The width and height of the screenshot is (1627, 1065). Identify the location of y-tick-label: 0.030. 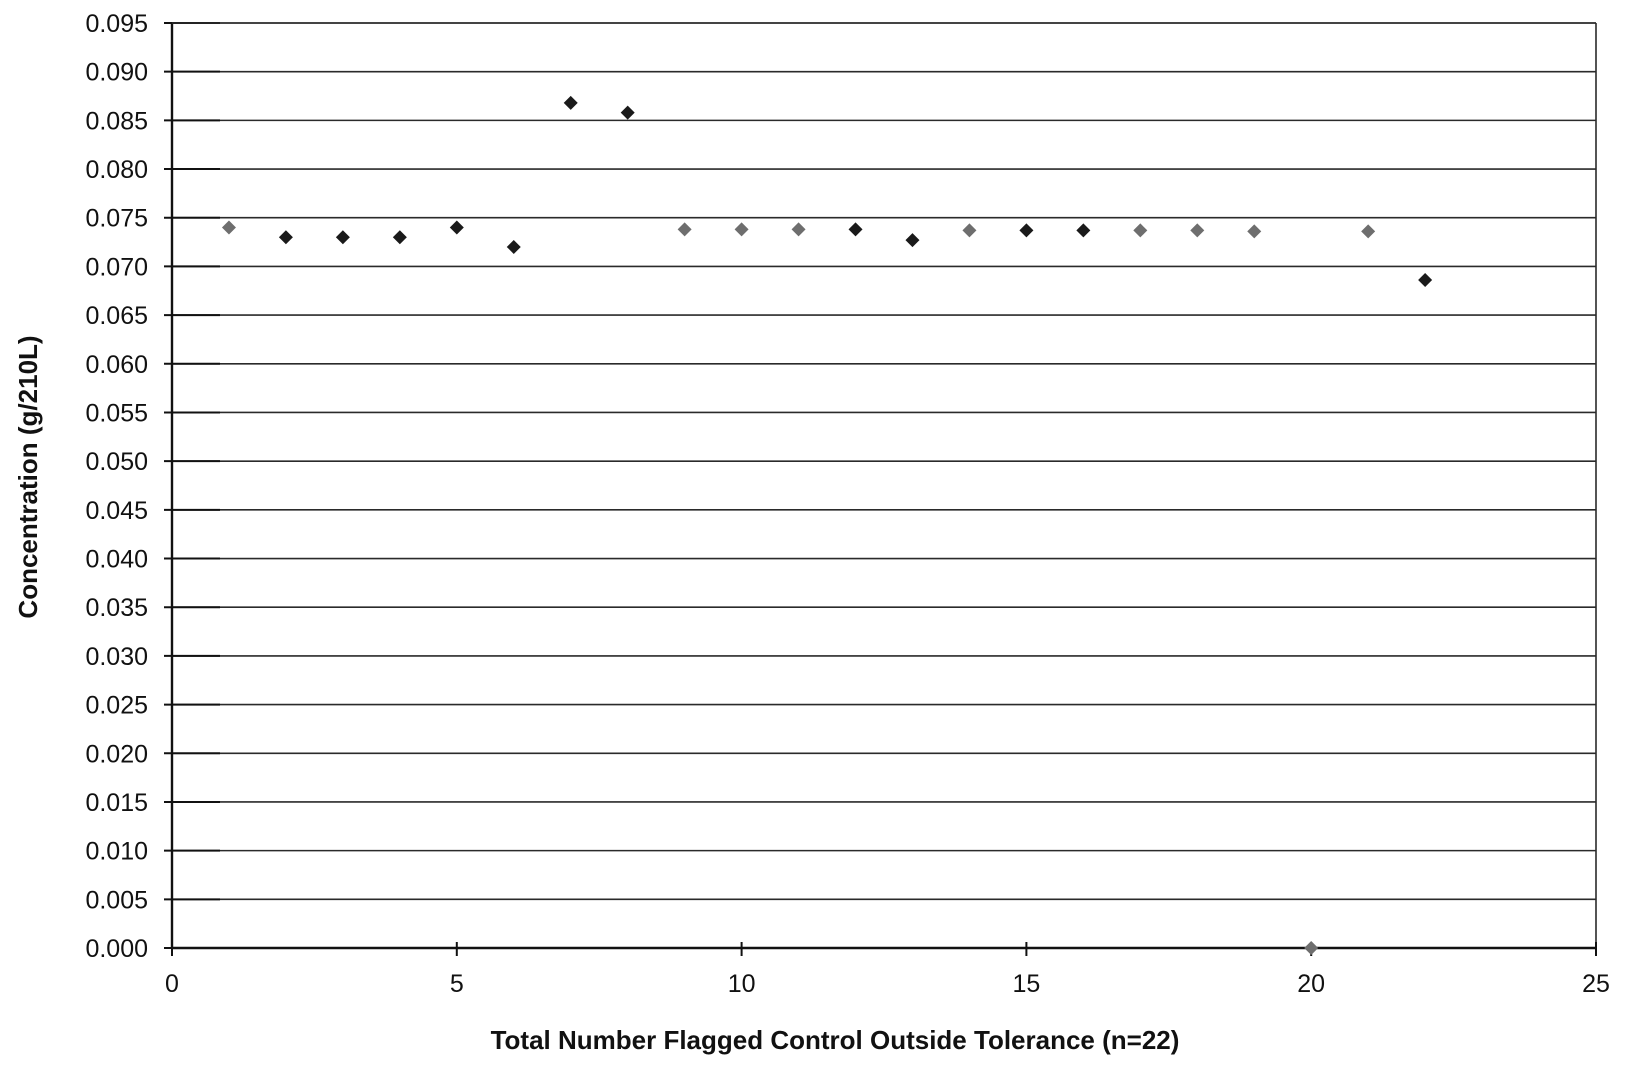
(116, 657).